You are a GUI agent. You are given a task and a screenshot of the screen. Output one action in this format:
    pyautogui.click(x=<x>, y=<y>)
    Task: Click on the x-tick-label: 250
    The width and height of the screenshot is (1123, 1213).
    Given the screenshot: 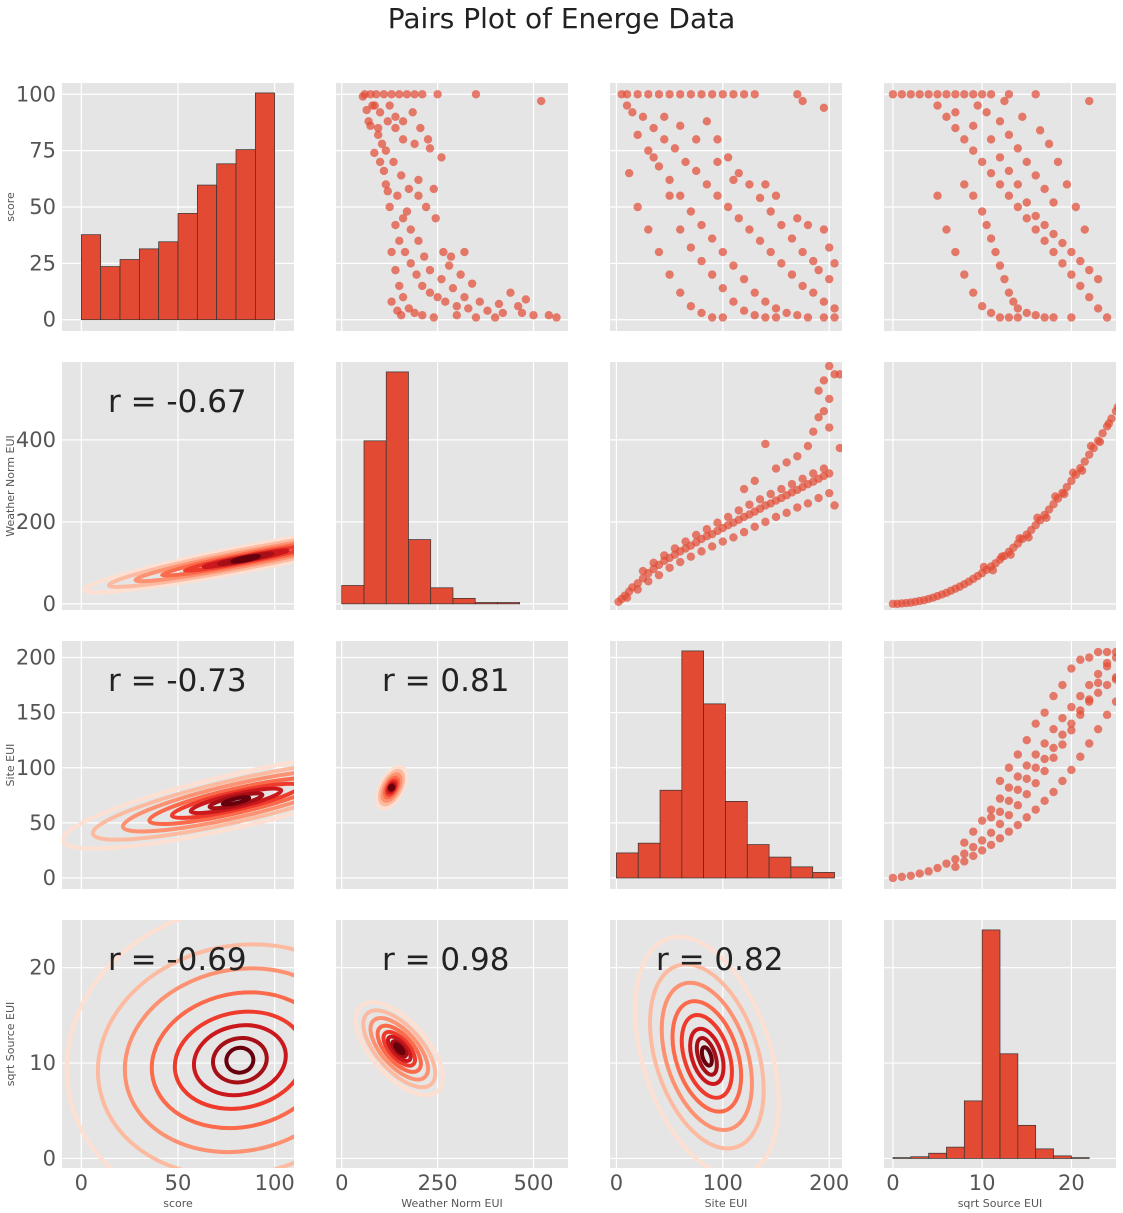 What is the action you would take?
    pyautogui.click(x=438, y=1183)
    